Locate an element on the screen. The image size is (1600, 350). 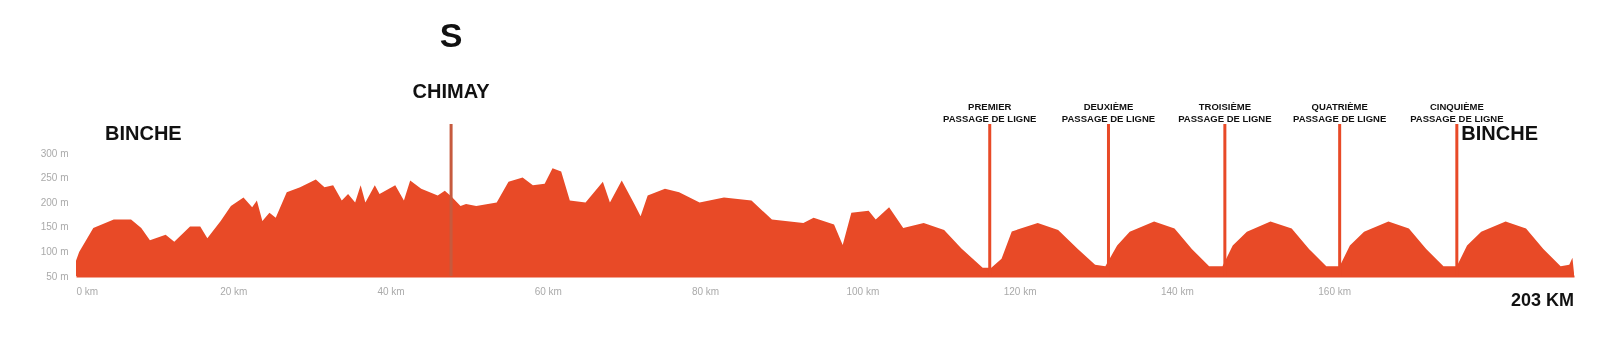
y-tick-label: 250 m is located at coordinates (54, 178).